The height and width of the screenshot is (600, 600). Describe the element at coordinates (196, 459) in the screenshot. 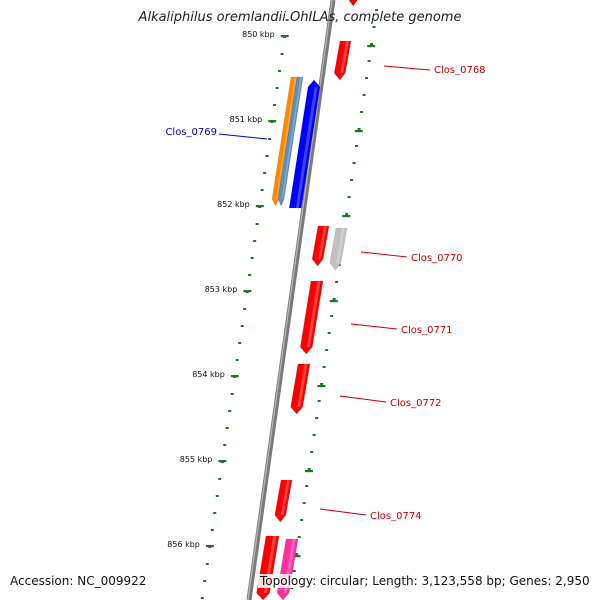

I see `tick-label: 855 kbp` at that location.